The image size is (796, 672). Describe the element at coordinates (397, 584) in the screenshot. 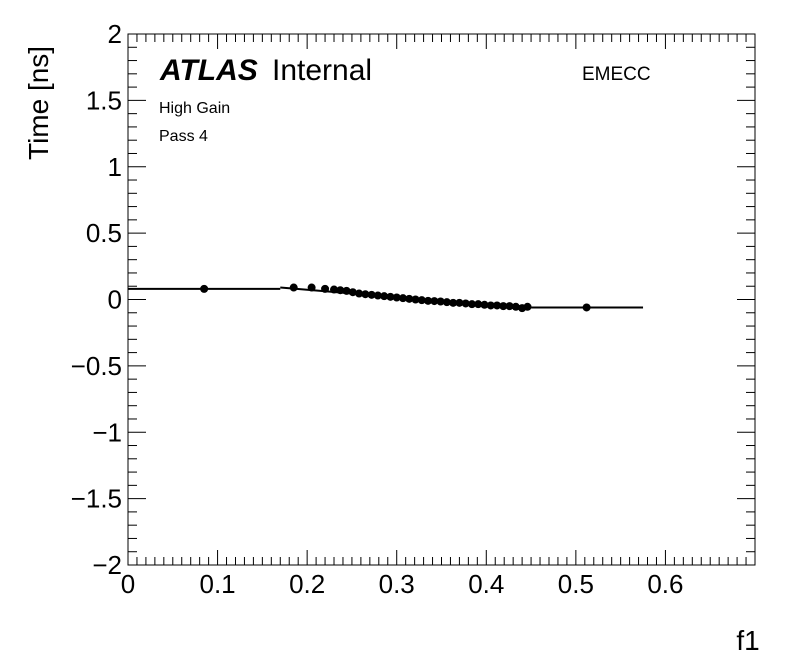

I see `x-tick-label: 0.3` at that location.